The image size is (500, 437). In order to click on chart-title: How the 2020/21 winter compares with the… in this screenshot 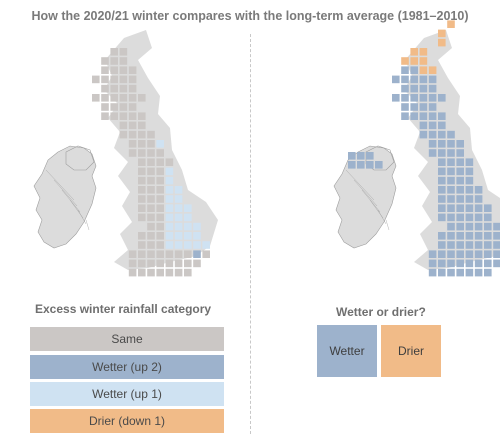, I will do `click(250, 16)`.